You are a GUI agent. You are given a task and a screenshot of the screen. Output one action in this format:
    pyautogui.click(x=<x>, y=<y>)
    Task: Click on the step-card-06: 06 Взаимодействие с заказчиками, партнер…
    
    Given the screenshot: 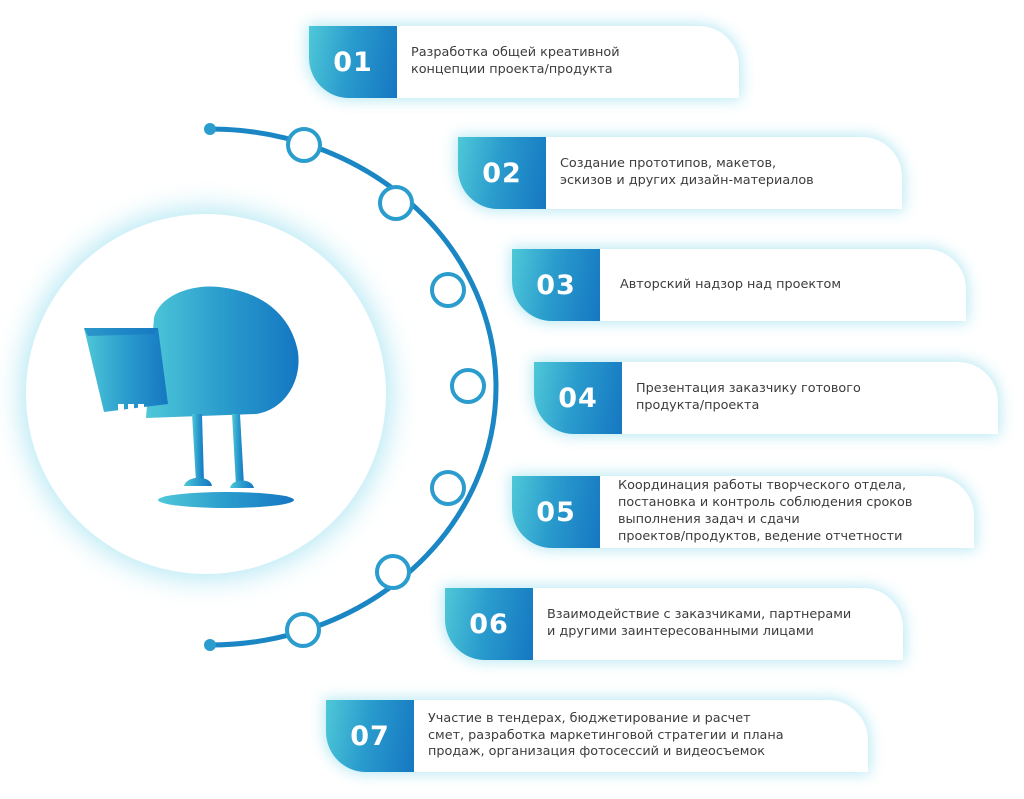 What is the action you would take?
    pyautogui.click(x=674, y=624)
    